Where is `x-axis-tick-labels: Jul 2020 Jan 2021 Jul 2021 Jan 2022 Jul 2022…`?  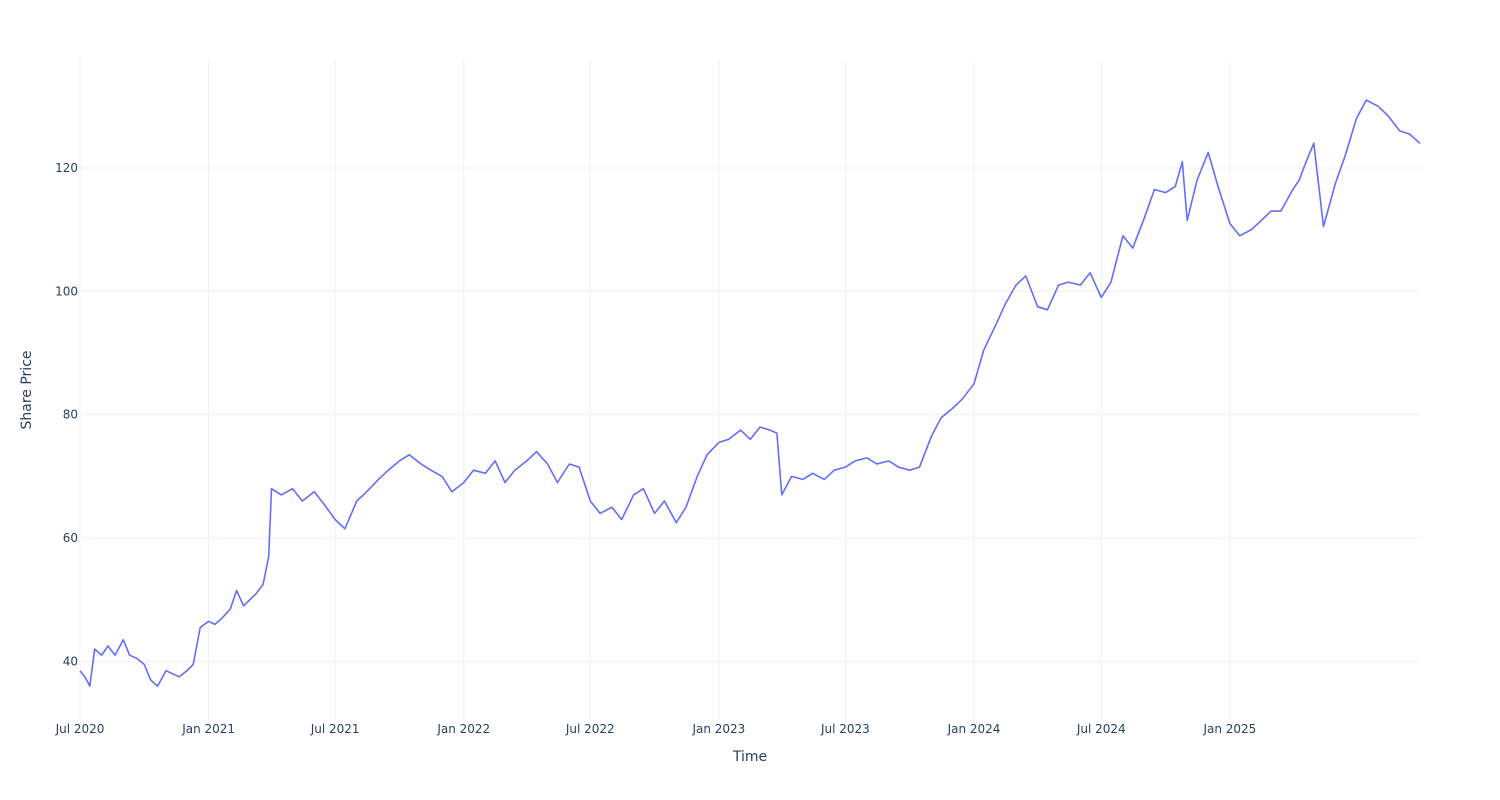 x-axis-tick-labels: Jul 2020 Jan 2021 Jul 2021 Jan 2022 Jul 2022… is located at coordinates (656, 729).